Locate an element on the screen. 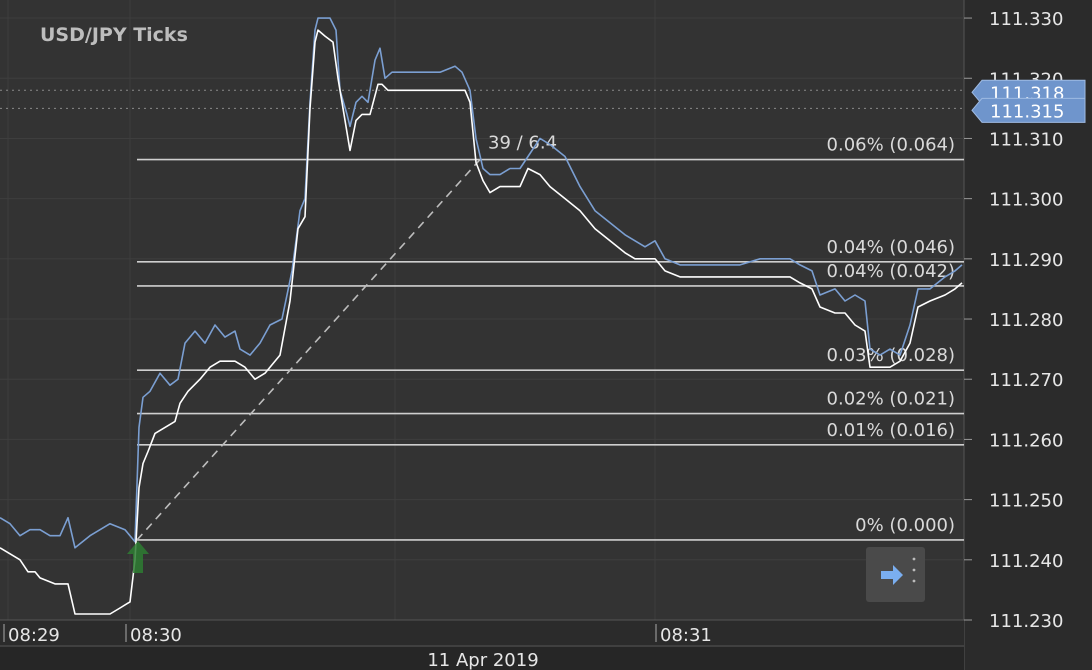 The image size is (1092, 670). fib-level-label: 0.06% (0.064) is located at coordinates (891, 145).